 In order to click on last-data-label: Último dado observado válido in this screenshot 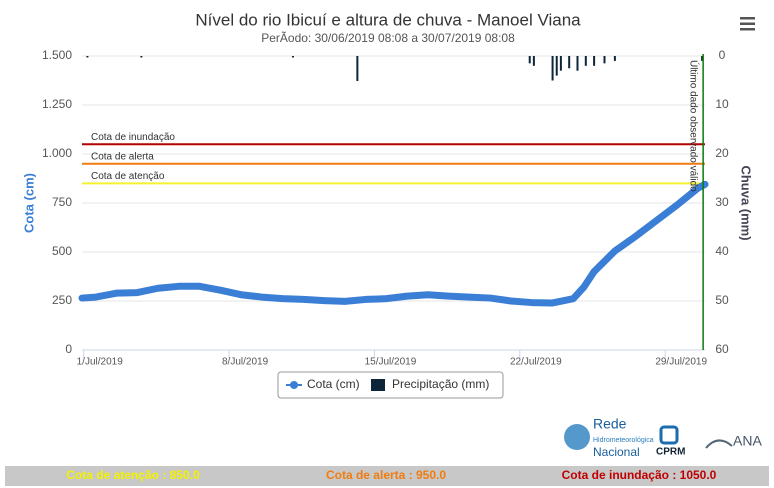, I will do `click(693, 126)`.